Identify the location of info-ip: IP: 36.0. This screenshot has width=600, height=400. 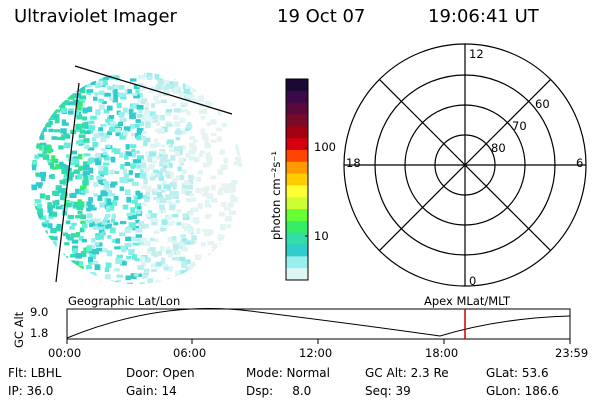
(31, 391).